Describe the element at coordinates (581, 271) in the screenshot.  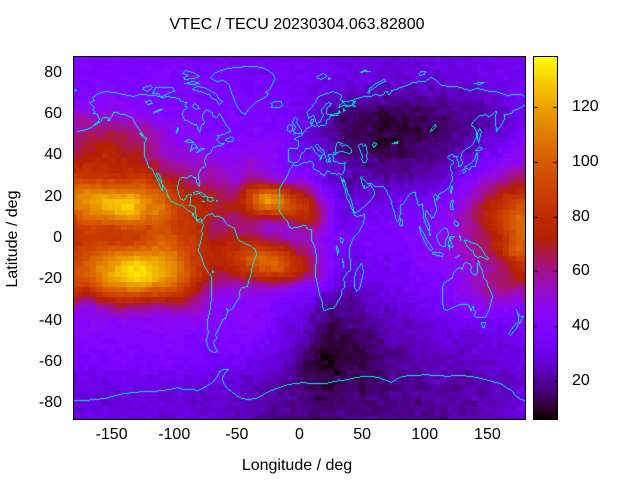
I see `colorbar-tick-label: 60` at that location.